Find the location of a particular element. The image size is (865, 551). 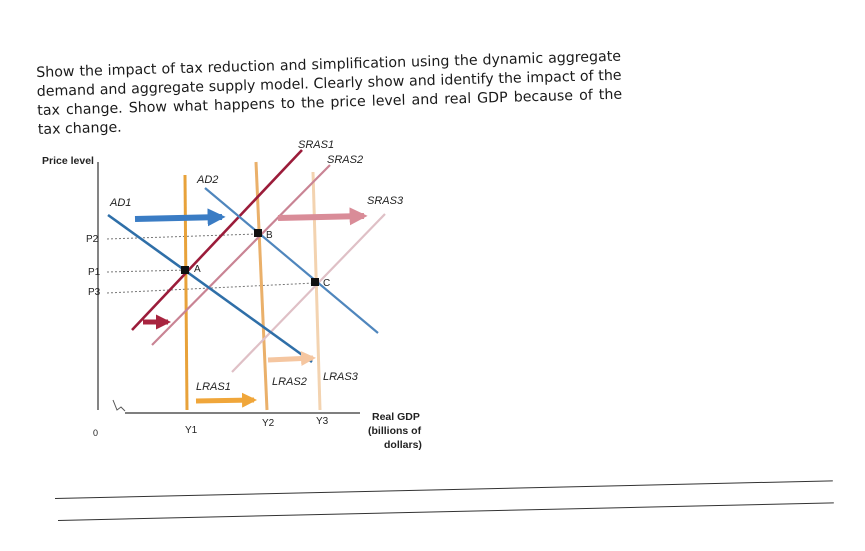

lras1-curve is located at coordinates (186, 292).